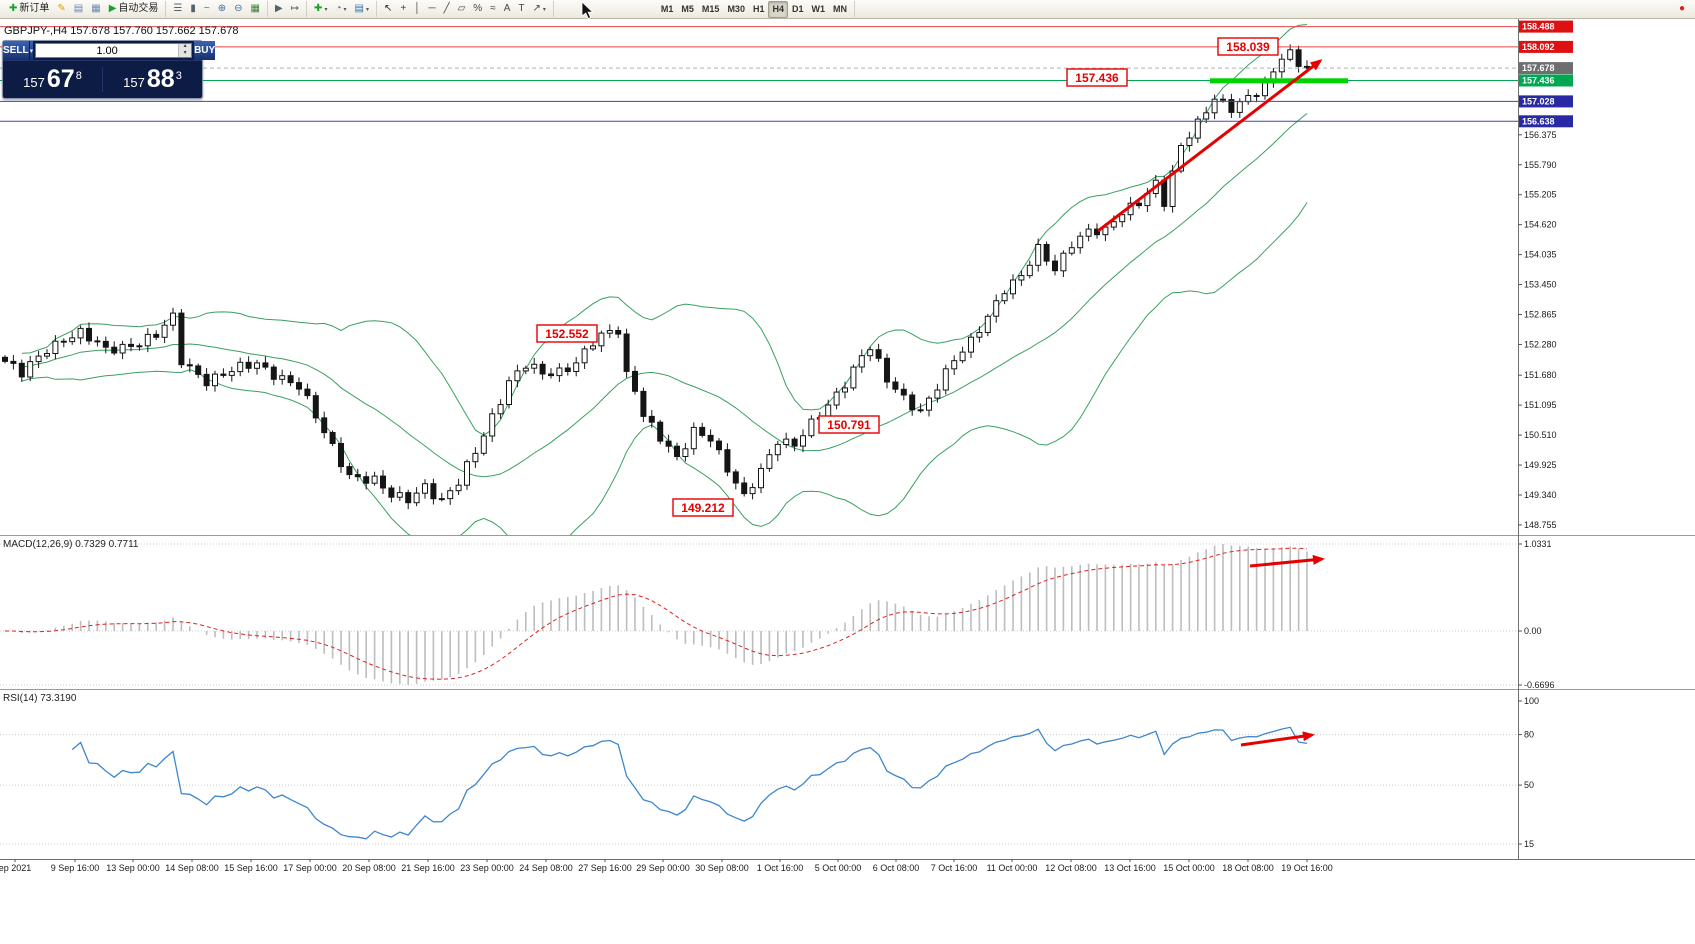 This screenshot has width=1695, height=944. I want to click on candlestick-chart-button: ▮, so click(193, 8).